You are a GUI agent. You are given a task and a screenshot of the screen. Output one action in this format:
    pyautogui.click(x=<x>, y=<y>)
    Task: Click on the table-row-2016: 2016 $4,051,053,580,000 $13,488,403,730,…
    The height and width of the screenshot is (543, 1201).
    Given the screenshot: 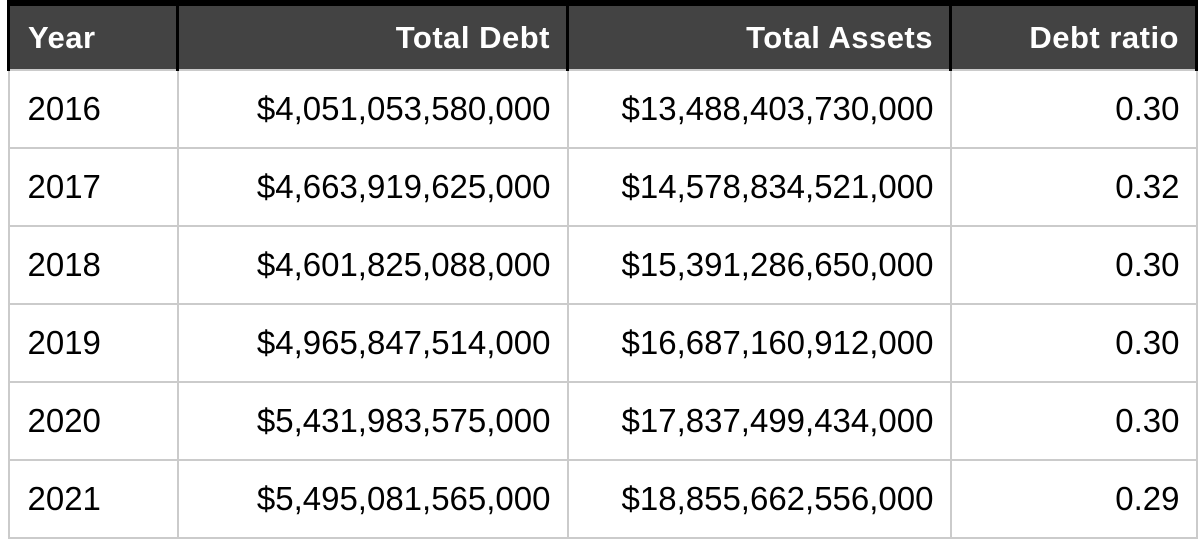 What is the action you would take?
    pyautogui.click(x=602, y=109)
    